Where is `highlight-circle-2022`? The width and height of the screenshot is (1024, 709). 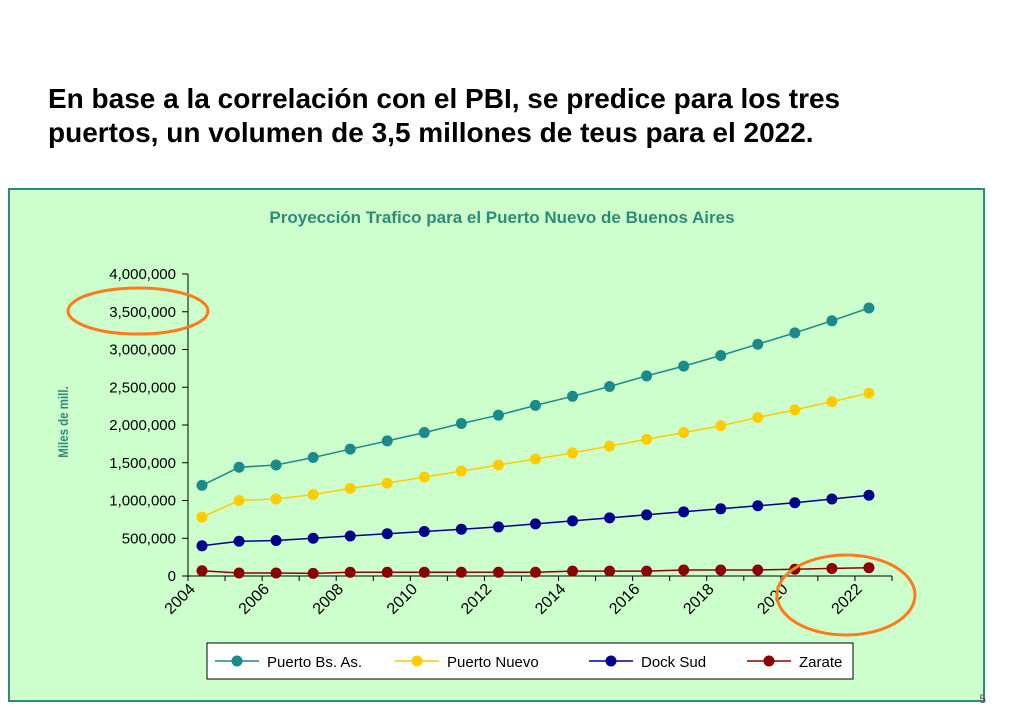
highlight-circle-2022 is located at coordinates (846, 595).